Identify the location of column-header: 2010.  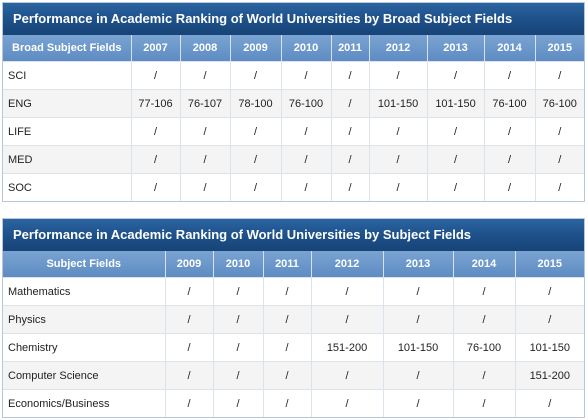
(238, 264).